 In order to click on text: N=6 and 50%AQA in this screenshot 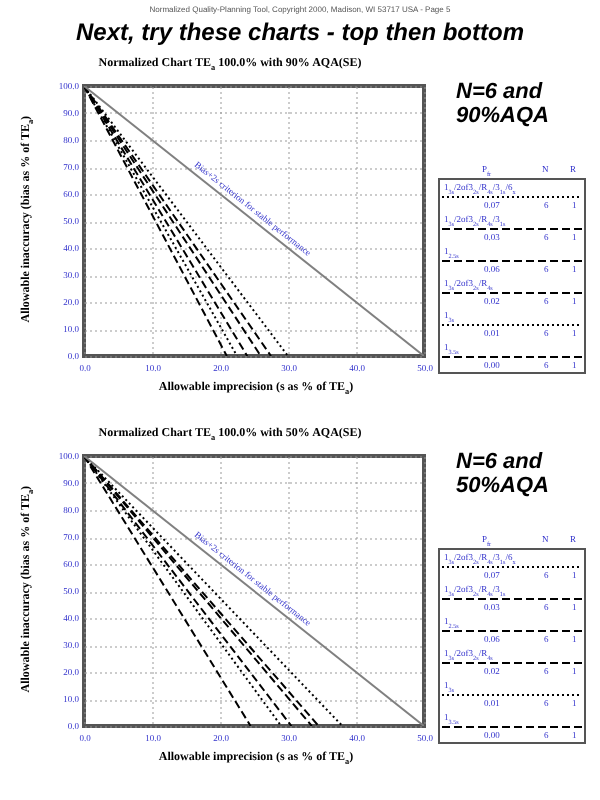, I will do `click(503, 474)`.